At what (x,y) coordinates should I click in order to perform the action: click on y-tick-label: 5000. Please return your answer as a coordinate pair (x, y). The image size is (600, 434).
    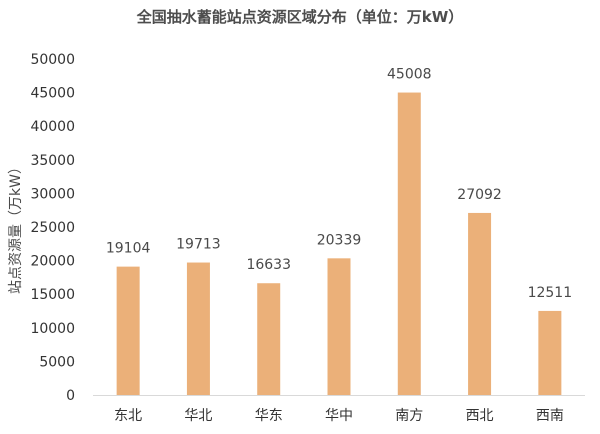
    Looking at the image, I should click on (57, 362).